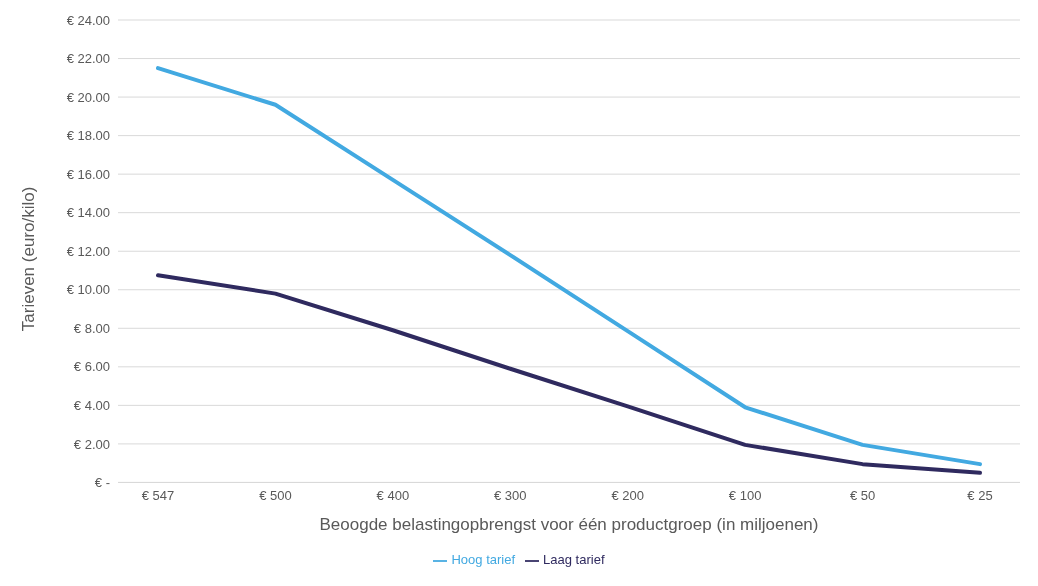 The image size is (1038, 586). I want to click on legend-label: Laag tarief, so click(574, 560).